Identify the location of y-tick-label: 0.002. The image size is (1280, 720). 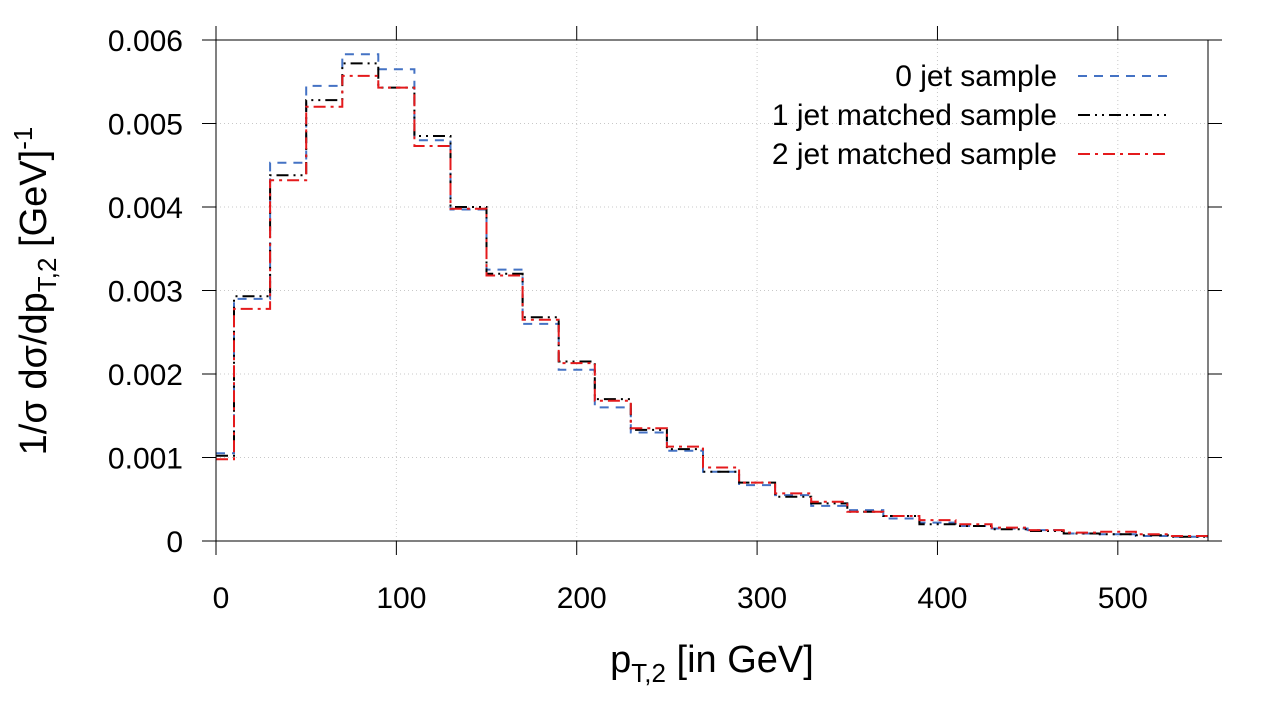
(145, 375).